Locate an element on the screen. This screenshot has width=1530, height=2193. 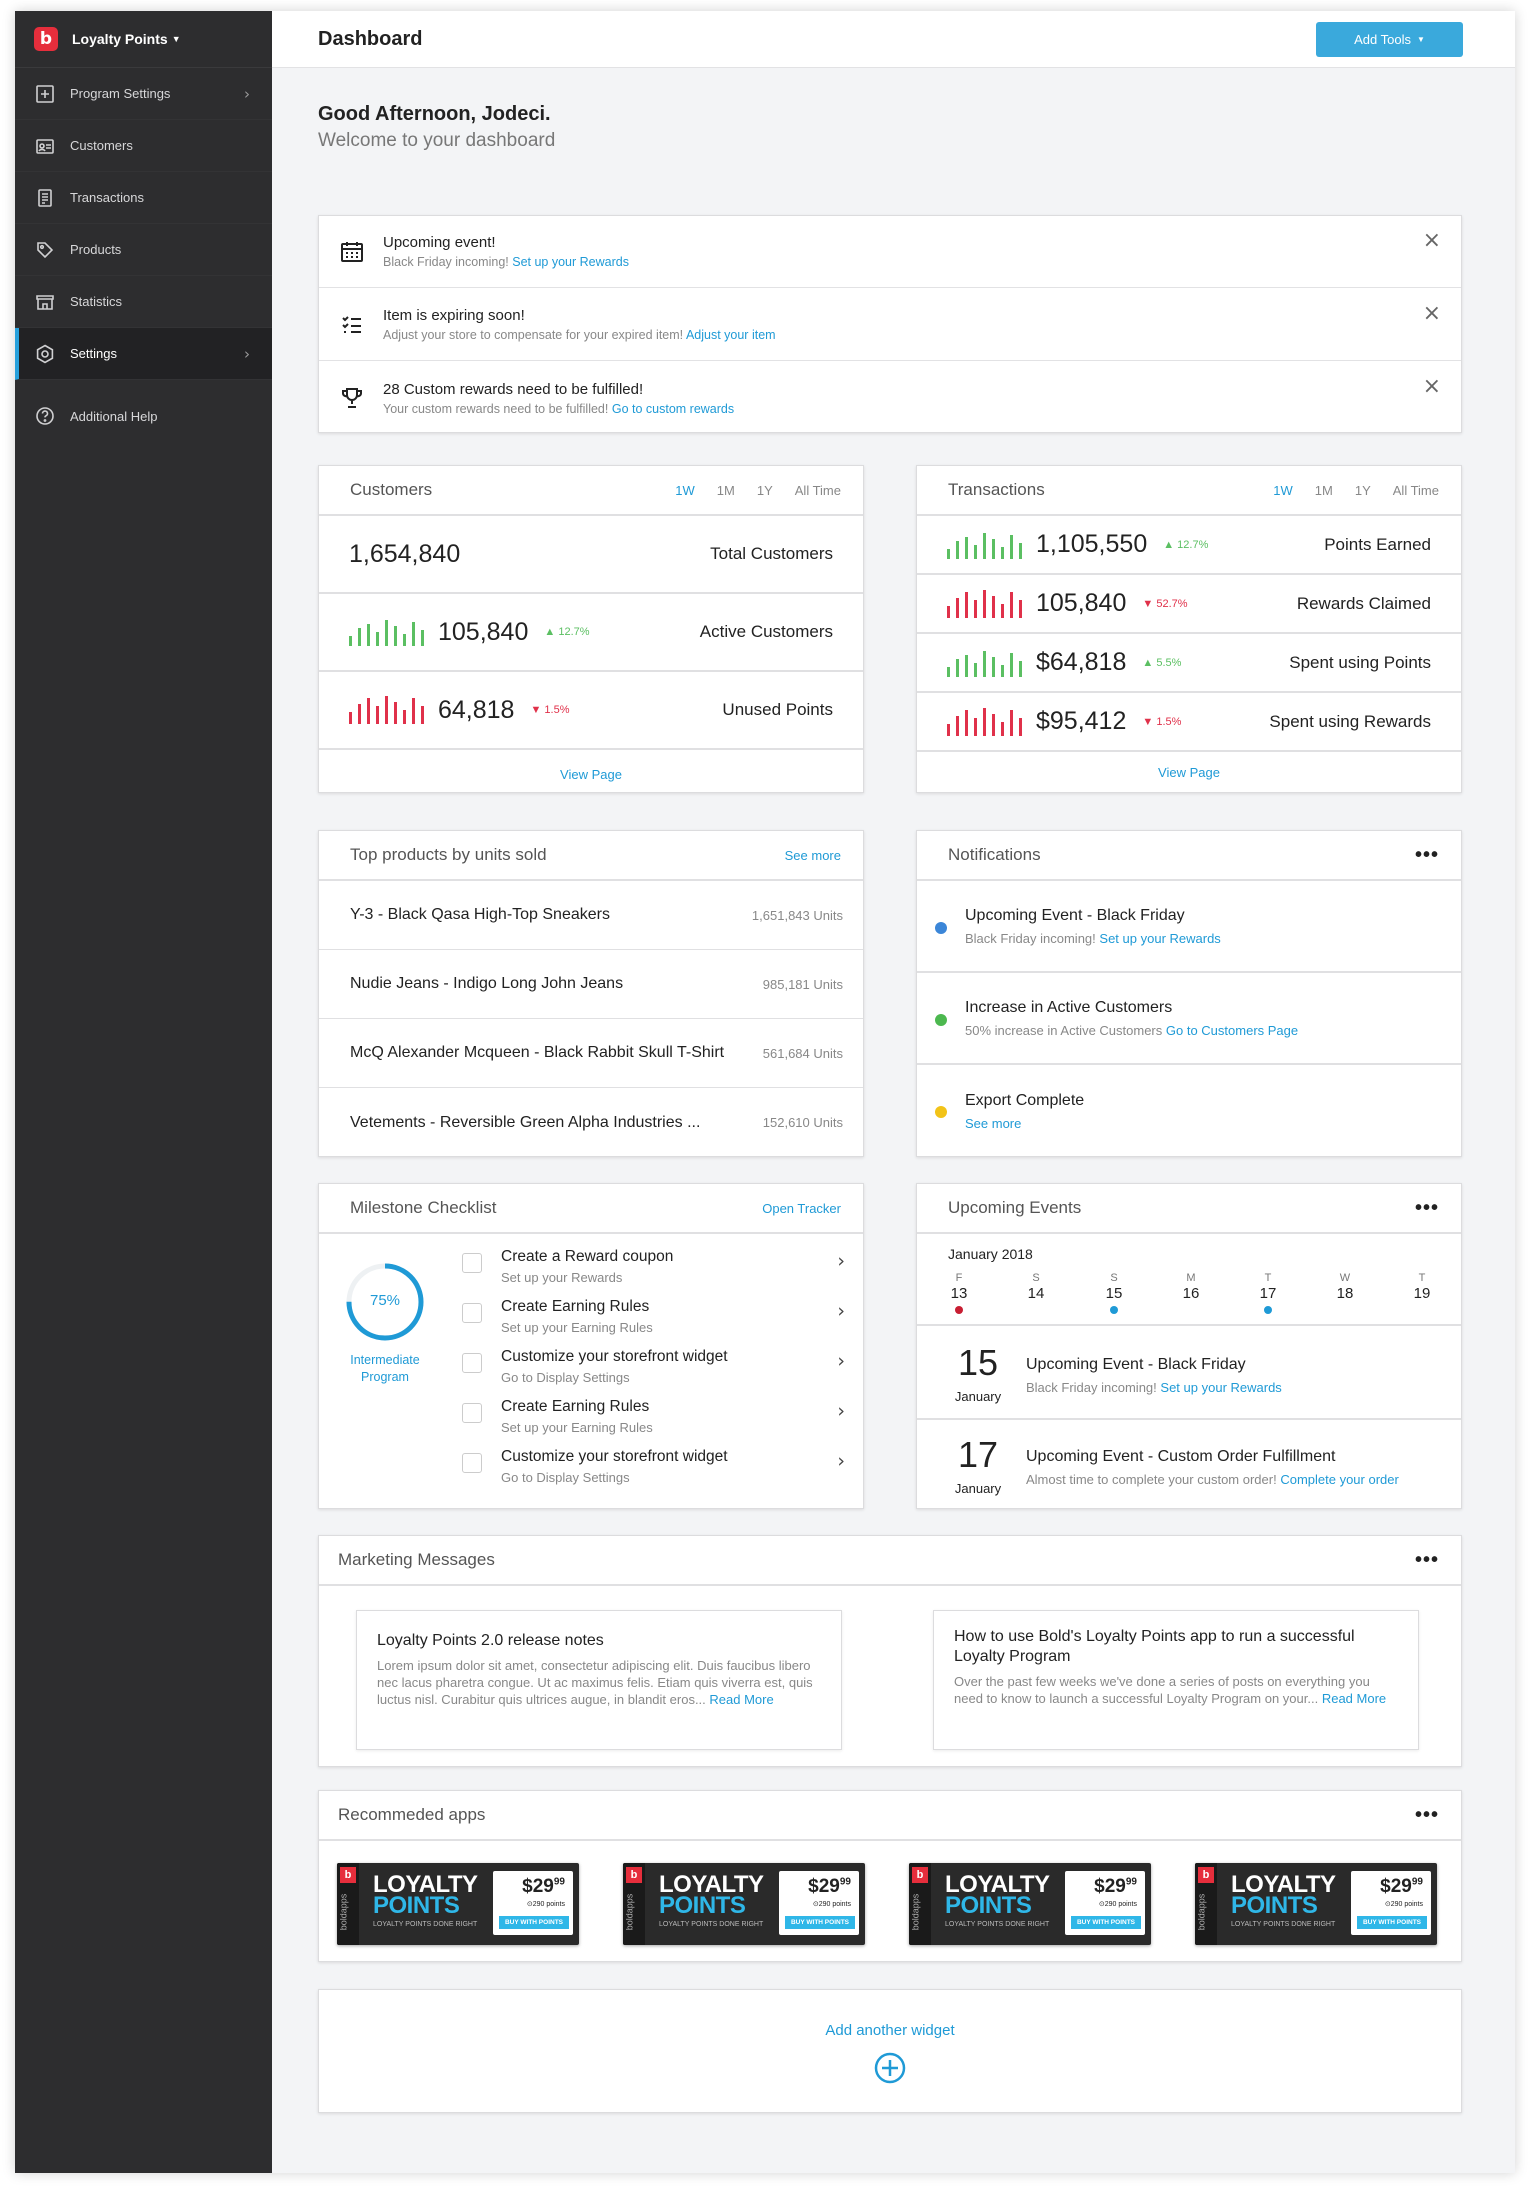
notification-link: Go to Customers Page is located at coordinates (1232, 1030).